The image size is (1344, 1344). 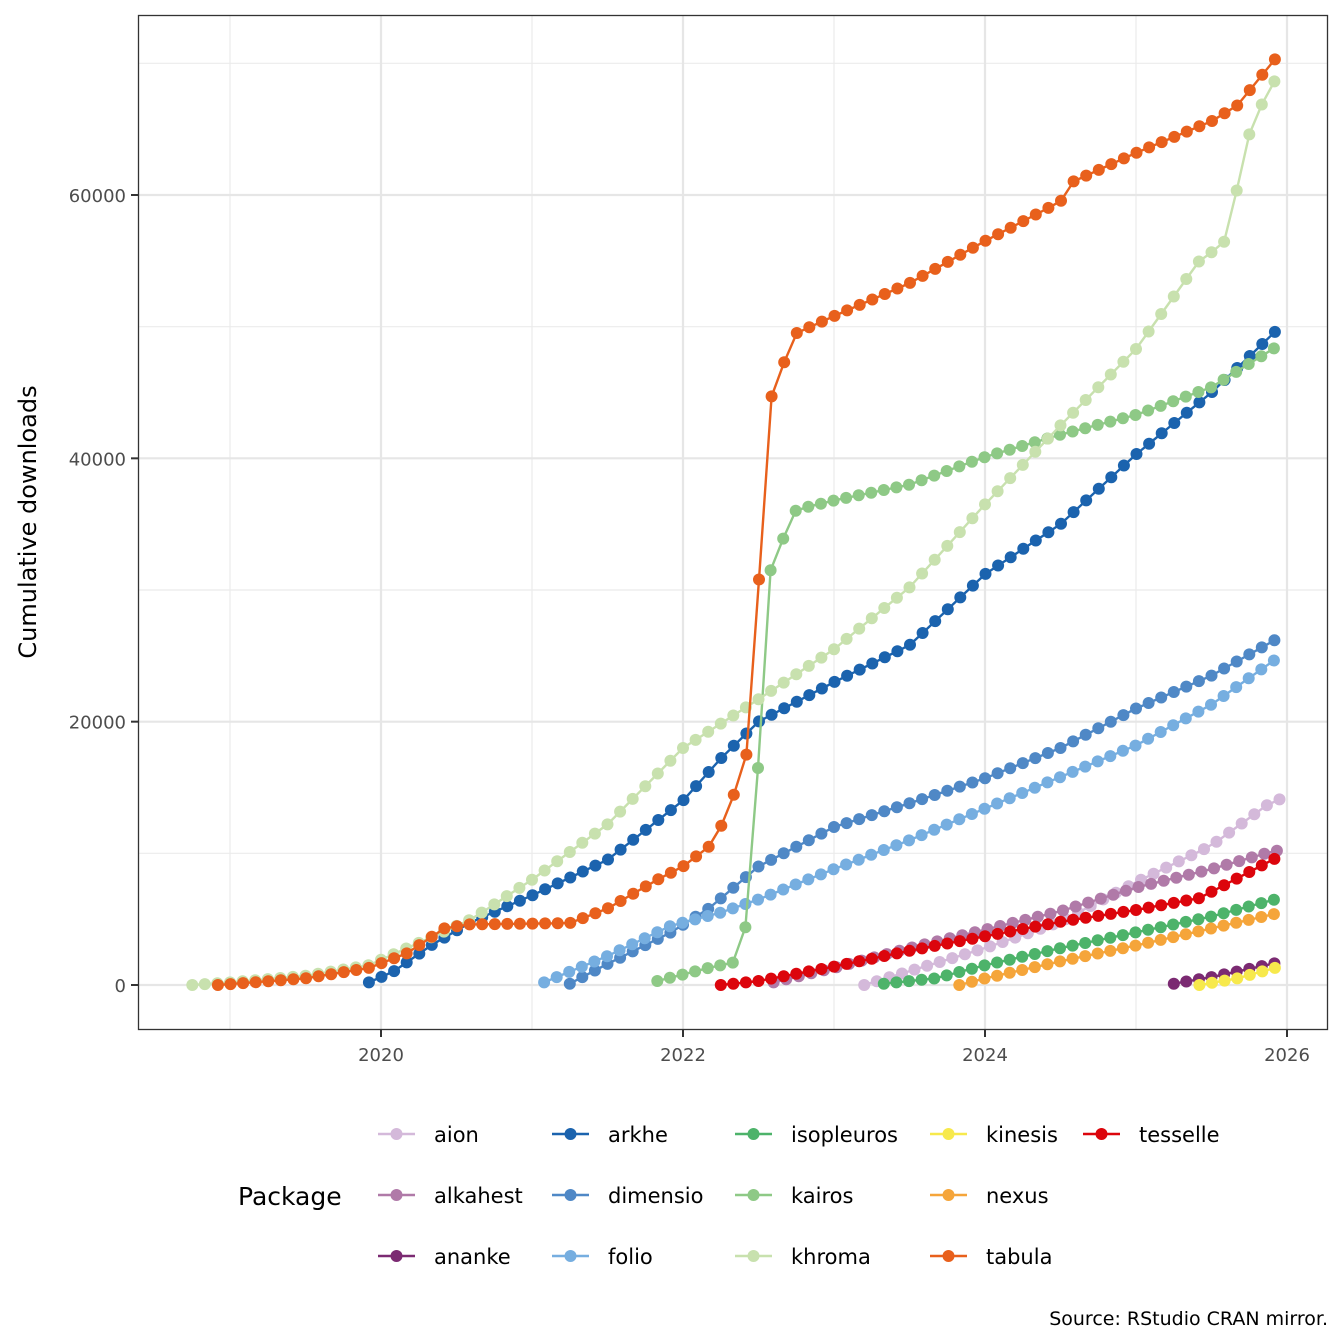 I want to click on legend-item-alkahest: alkahest, so click(x=450, y=1196).